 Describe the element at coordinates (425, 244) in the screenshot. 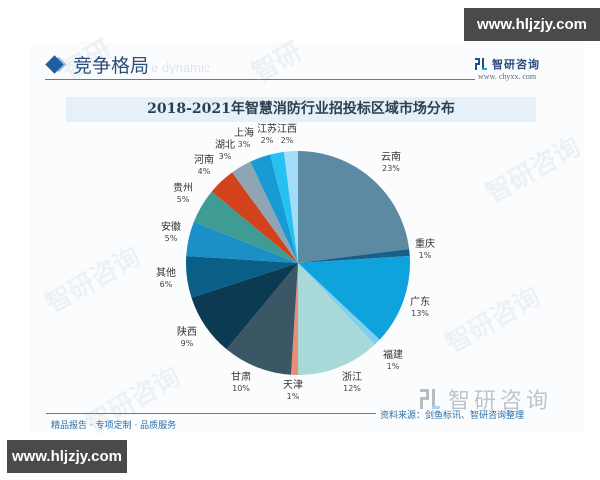

I see `slice-label-name: 重庆` at that location.